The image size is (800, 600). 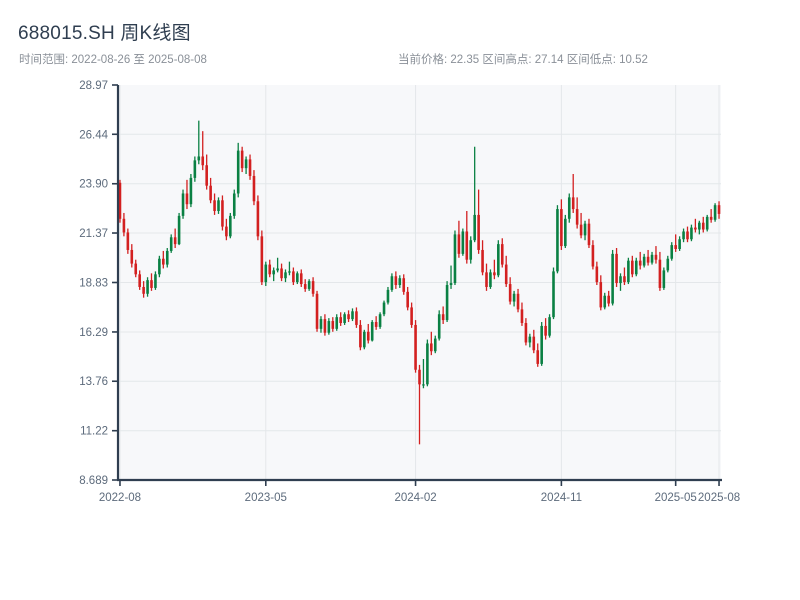 What do you see at coordinates (93, 185) in the screenshot?
I see `y-axis-tick-label: 23.90` at bounding box center [93, 185].